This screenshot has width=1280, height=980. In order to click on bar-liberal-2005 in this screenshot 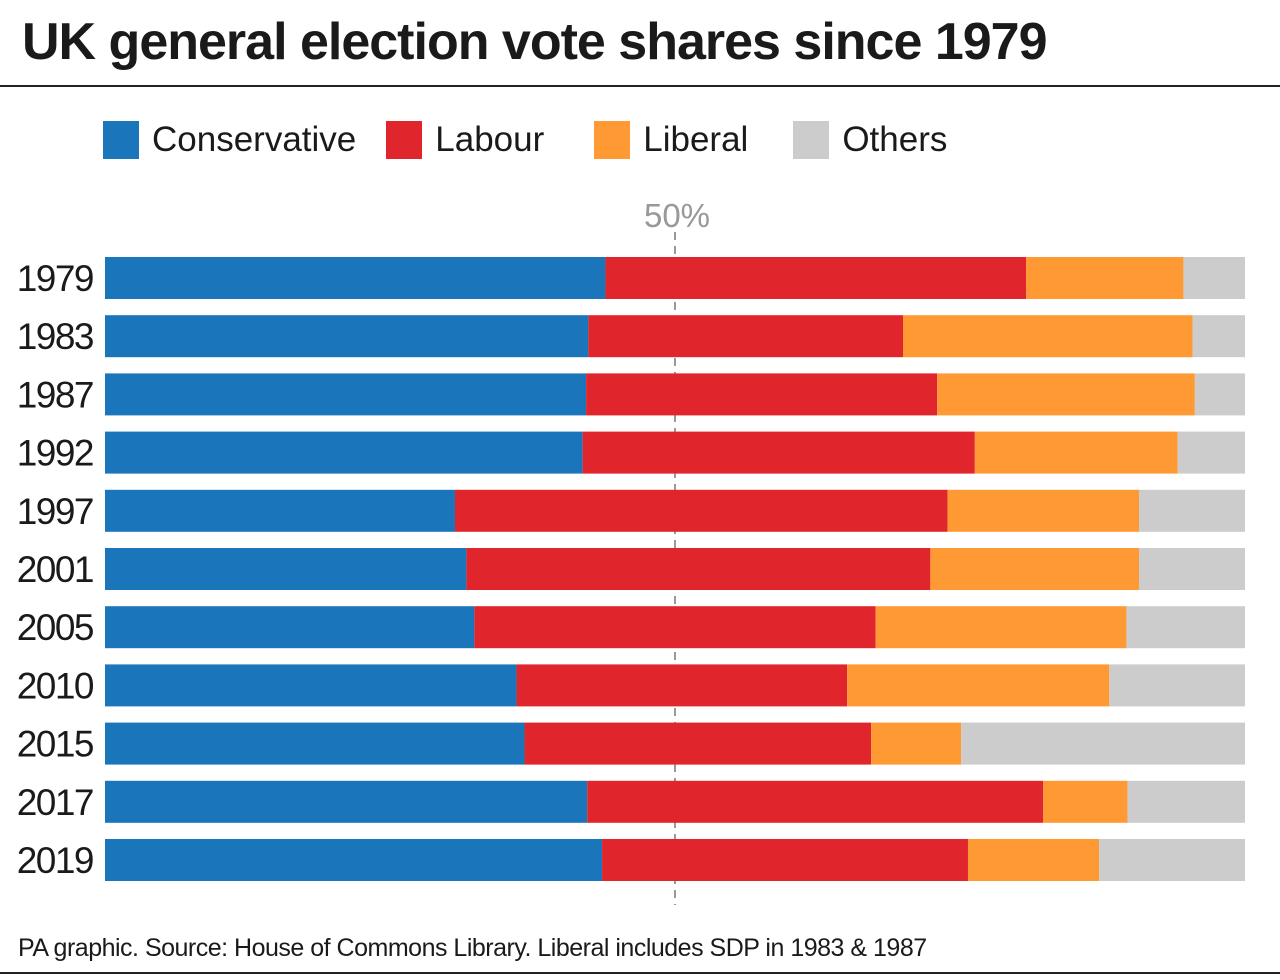, I will do `click(1001, 627)`.